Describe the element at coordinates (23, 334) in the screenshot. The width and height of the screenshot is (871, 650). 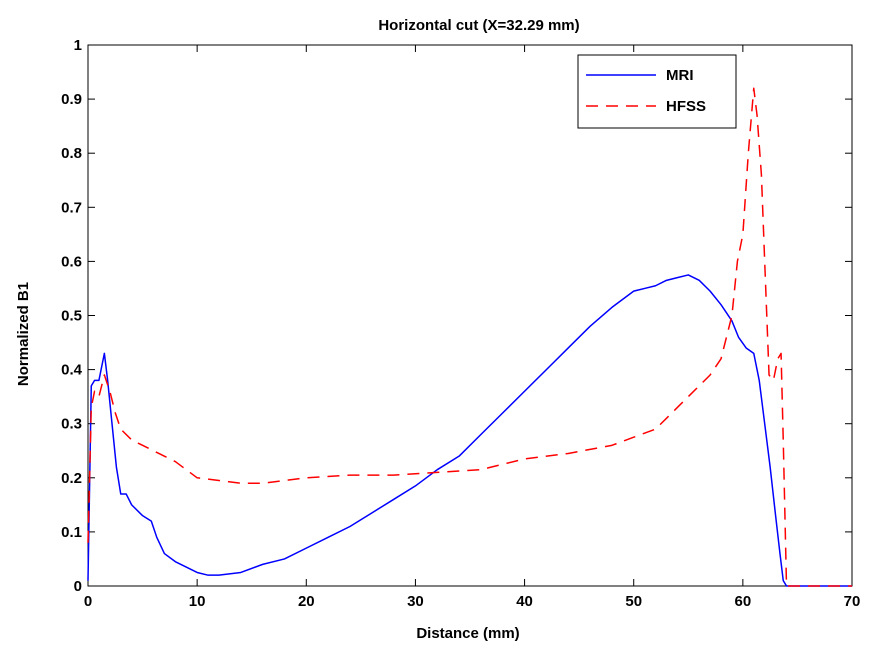
I see `y-axis-label: Normalized B1` at that location.